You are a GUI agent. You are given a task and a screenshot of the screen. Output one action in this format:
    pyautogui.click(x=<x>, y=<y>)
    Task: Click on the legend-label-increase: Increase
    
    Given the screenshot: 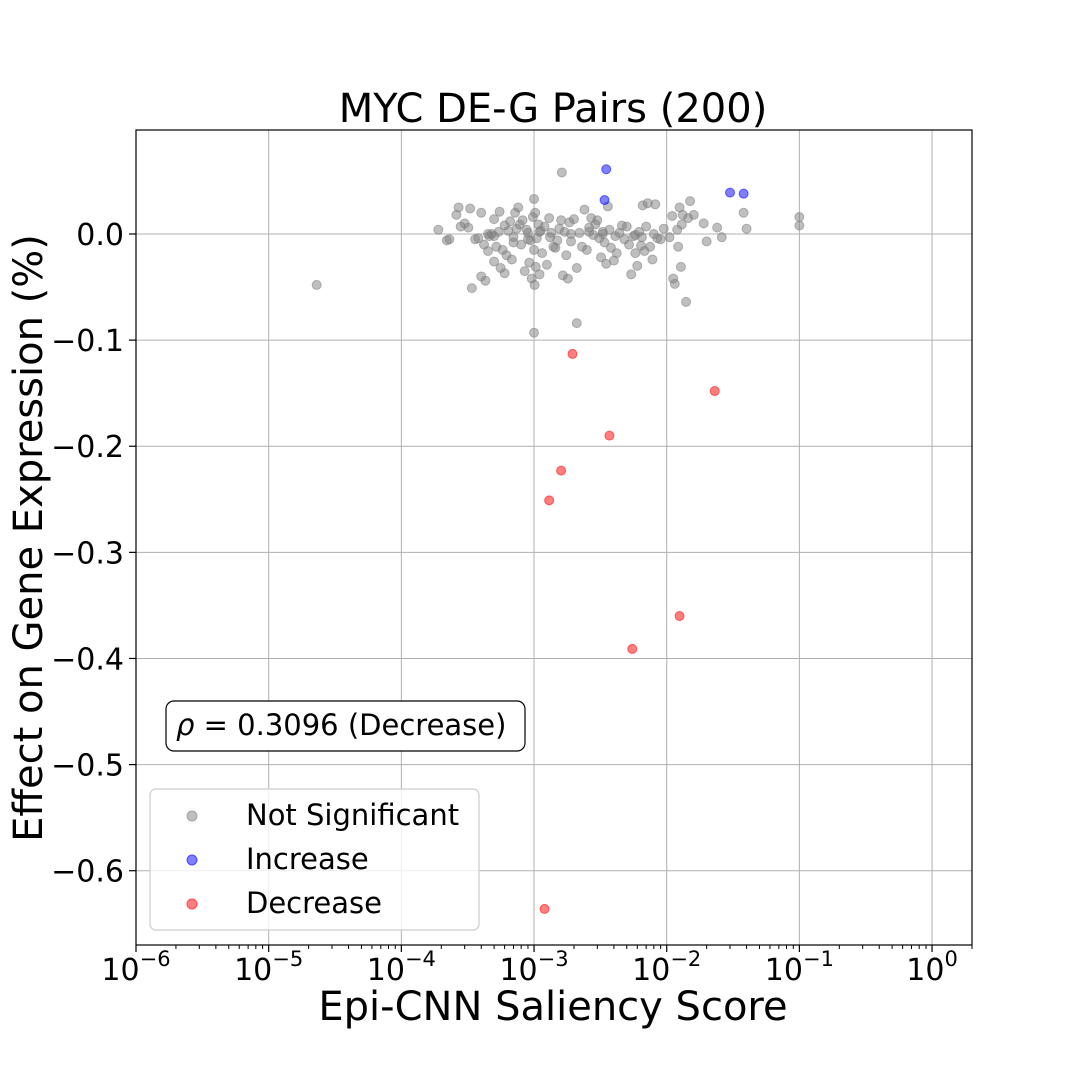 What is the action you would take?
    pyautogui.click(x=307, y=859)
    